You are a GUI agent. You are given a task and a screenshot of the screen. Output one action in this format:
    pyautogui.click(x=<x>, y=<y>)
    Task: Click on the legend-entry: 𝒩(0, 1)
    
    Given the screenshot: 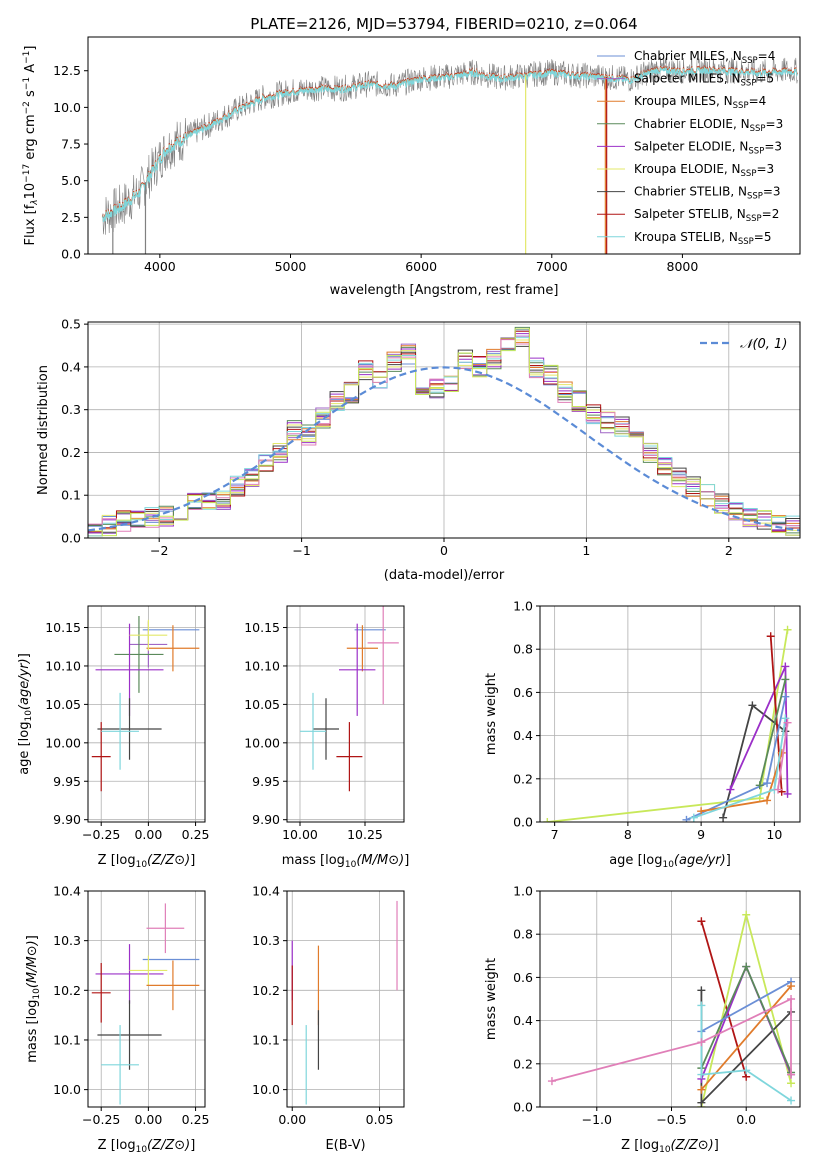 What is the action you would take?
    pyautogui.click(x=763, y=344)
    